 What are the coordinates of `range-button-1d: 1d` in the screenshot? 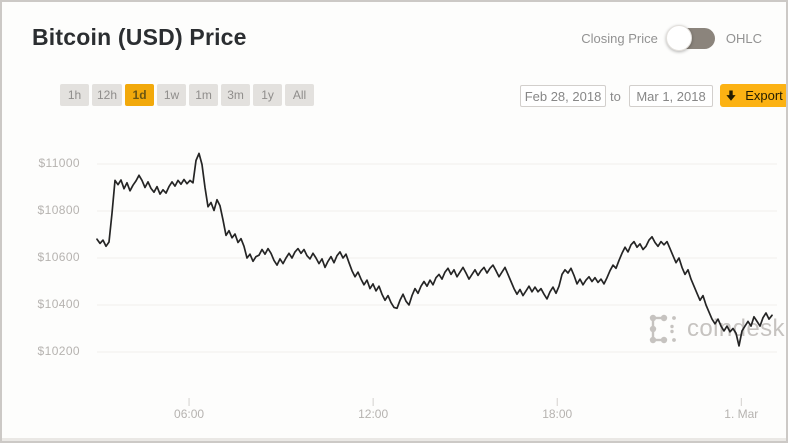 It's located at (140, 95).